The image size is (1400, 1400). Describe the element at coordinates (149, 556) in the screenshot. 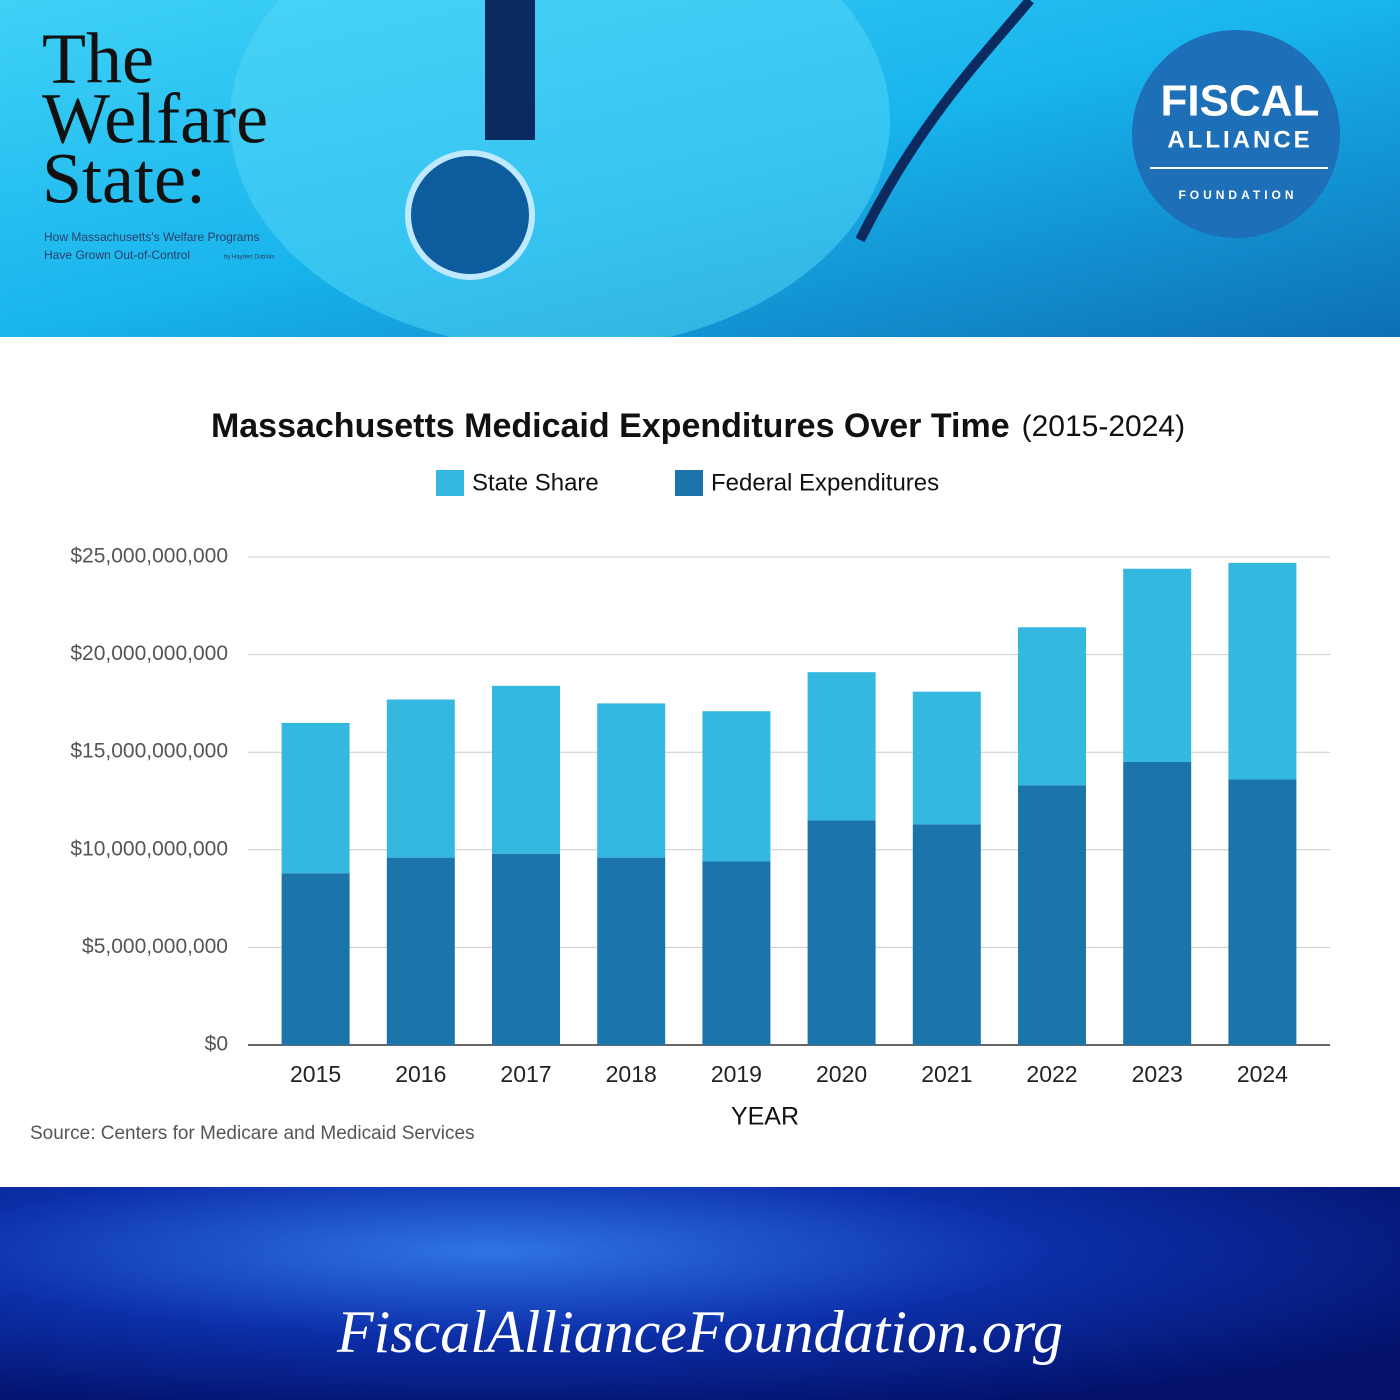

I see `y-tick-label: $25,000,000,000` at that location.